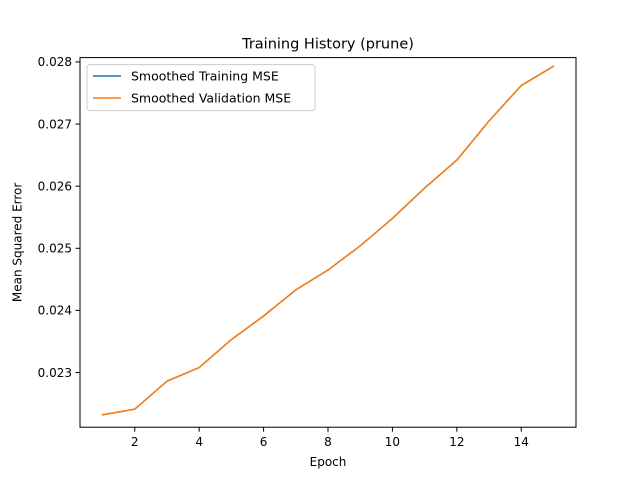 This screenshot has width=640, height=480. Describe the element at coordinates (327, 45) in the screenshot. I see `chart-title: Training History (prune)` at that location.